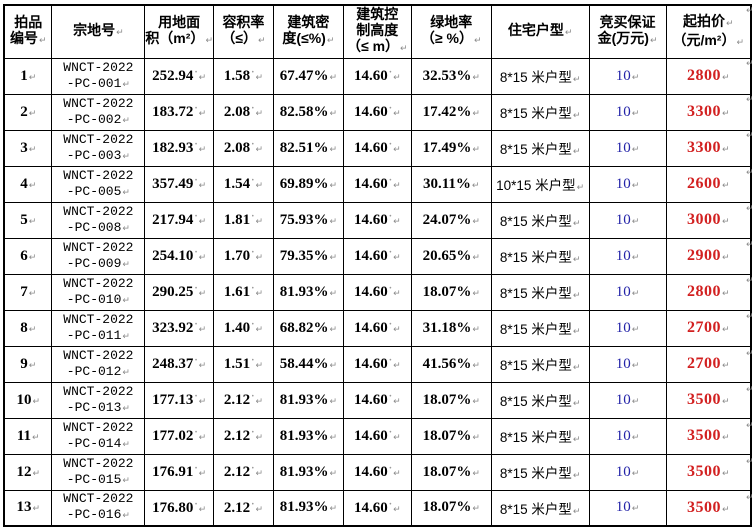 The width and height of the screenshot is (752, 531). Describe the element at coordinates (447, 255) in the screenshot. I see `cell-value: 20.65%` at that location.